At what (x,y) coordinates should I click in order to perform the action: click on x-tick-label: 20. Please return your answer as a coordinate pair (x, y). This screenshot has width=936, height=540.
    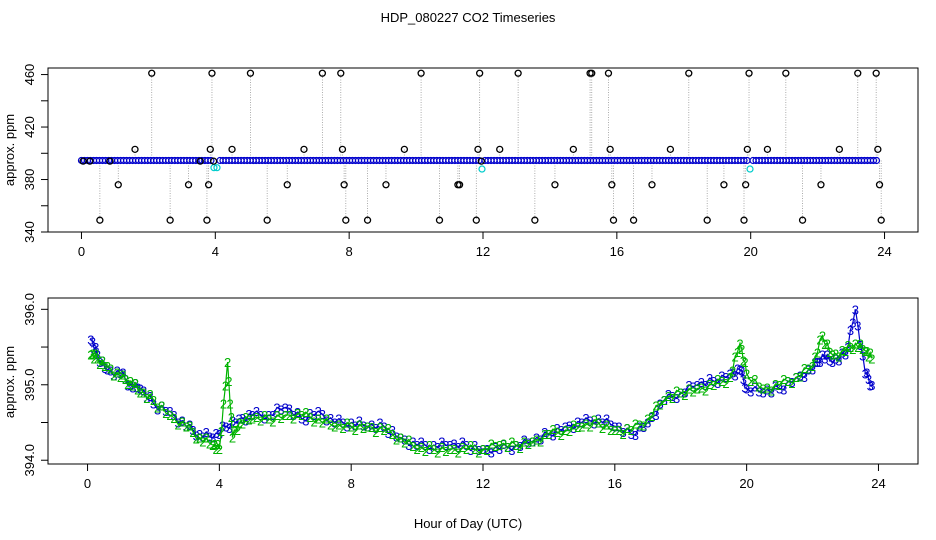
    Looking at the image, I should click on (746, 483).